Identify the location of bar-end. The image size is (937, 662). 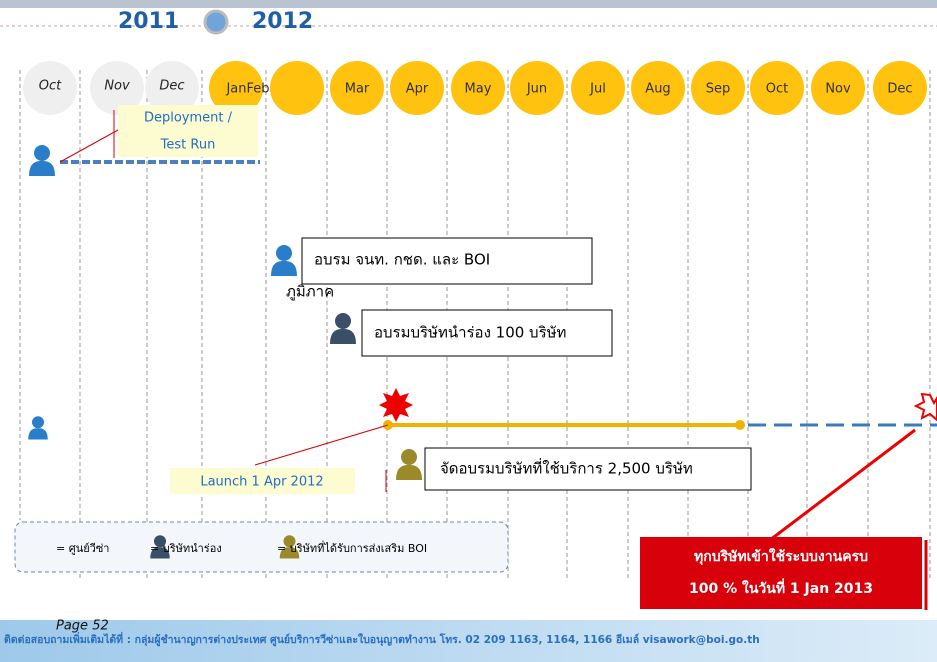
(740, 425).